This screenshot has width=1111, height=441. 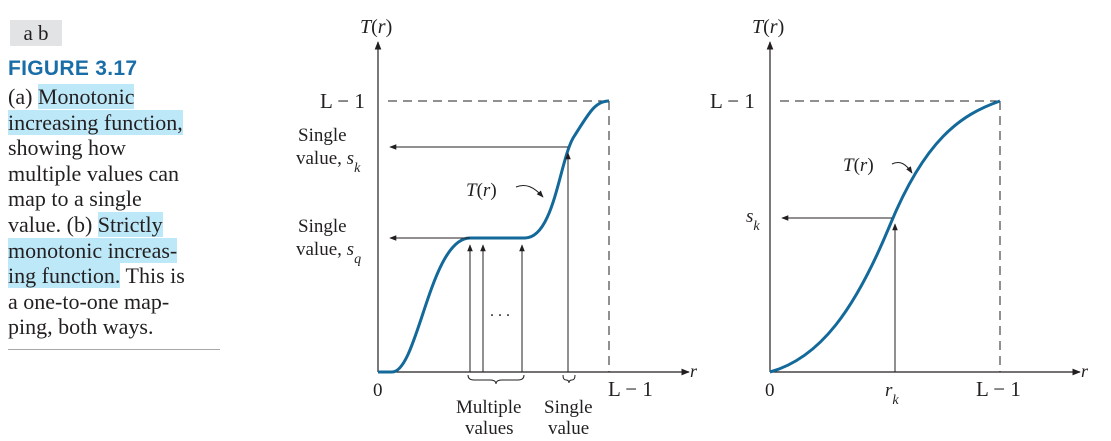 I want to click on curve-pointer-a, so click(x=529, y=191).